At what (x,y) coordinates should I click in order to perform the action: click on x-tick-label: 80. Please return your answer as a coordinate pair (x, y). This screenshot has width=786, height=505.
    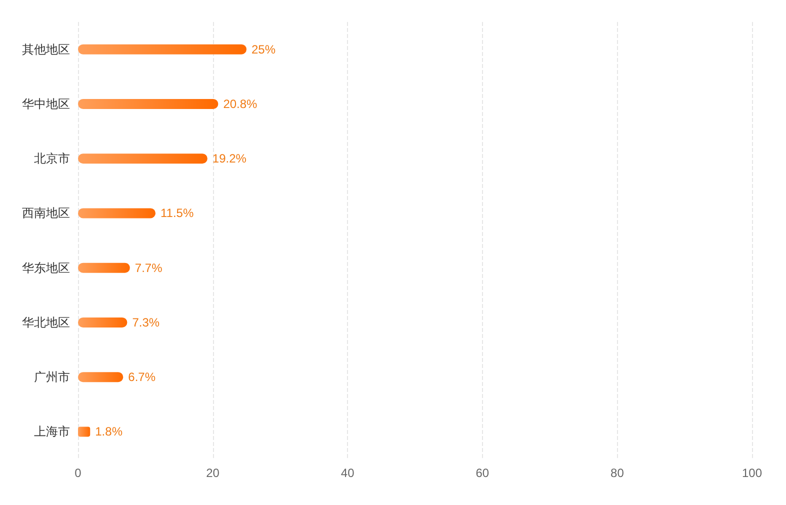
    Looking at the image, I should click on (617, 473).